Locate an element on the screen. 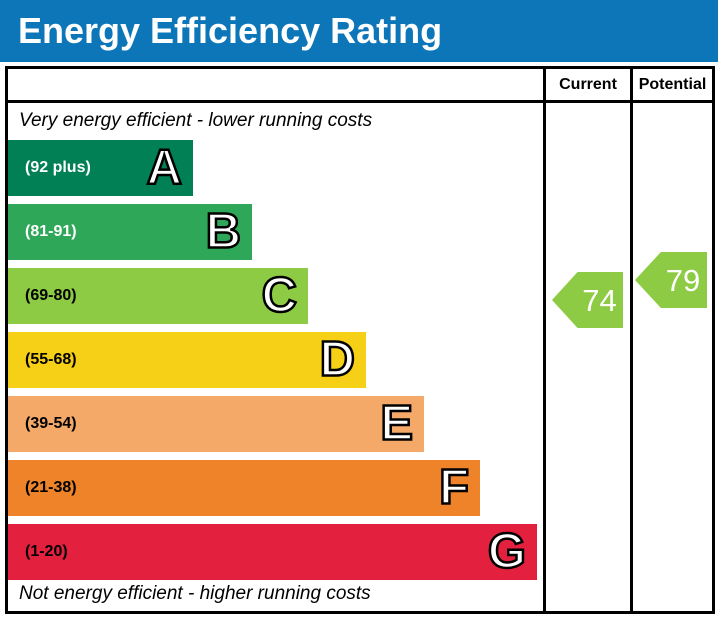  band-g: (1-20) G is located at coordinates (272, 552).